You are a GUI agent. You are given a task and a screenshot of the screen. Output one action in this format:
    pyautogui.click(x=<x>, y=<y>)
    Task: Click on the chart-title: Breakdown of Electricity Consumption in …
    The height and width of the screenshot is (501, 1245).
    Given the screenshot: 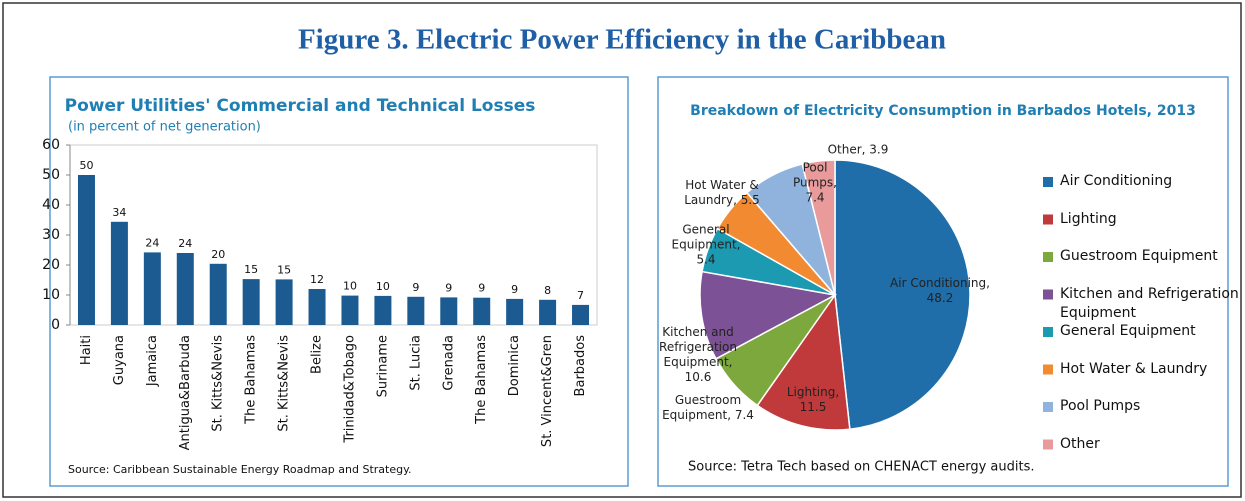 What is the action you would take?
    pyautogui.click(x=943, y=111)
    